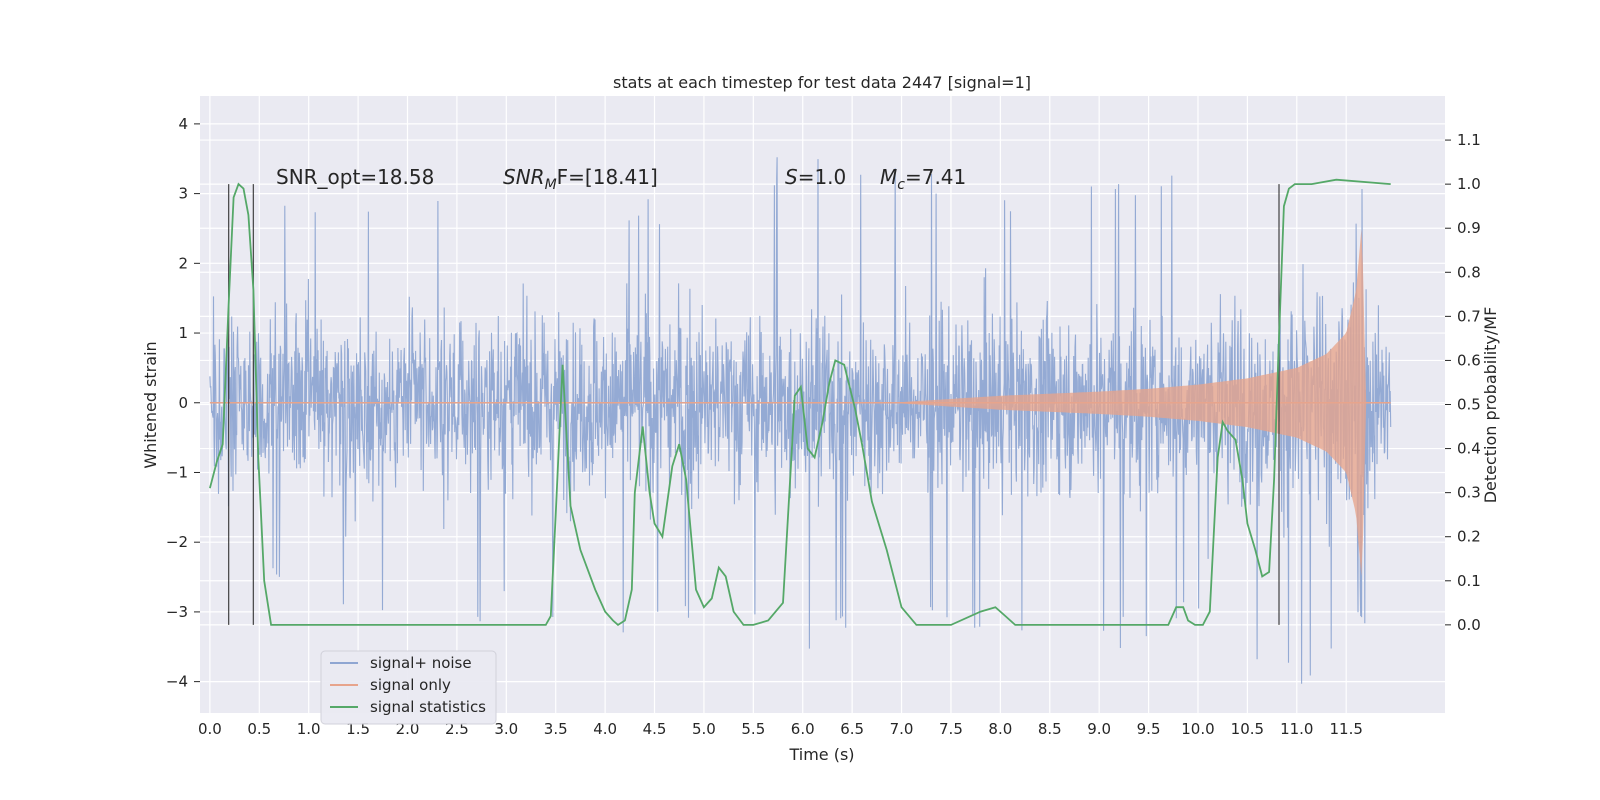 The image size is (1600, 800). What do you see at coordinates (901, 185) in the screenshot?
I see `annotation-mc-sub: c` at bounding box center [901, 185].